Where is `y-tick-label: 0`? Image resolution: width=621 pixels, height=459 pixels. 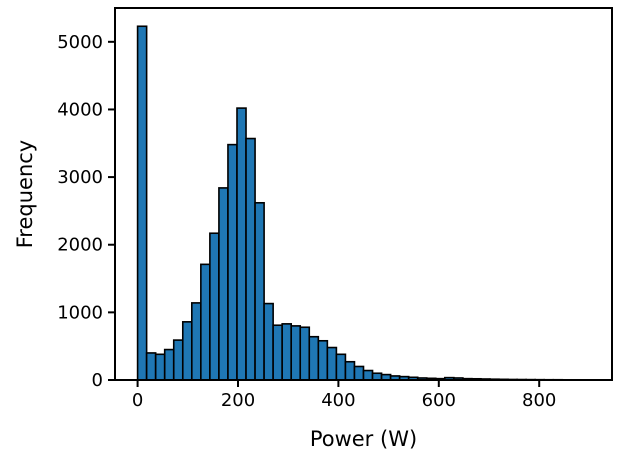 y-tick-label: 0 is located at coordinates (97, 380).